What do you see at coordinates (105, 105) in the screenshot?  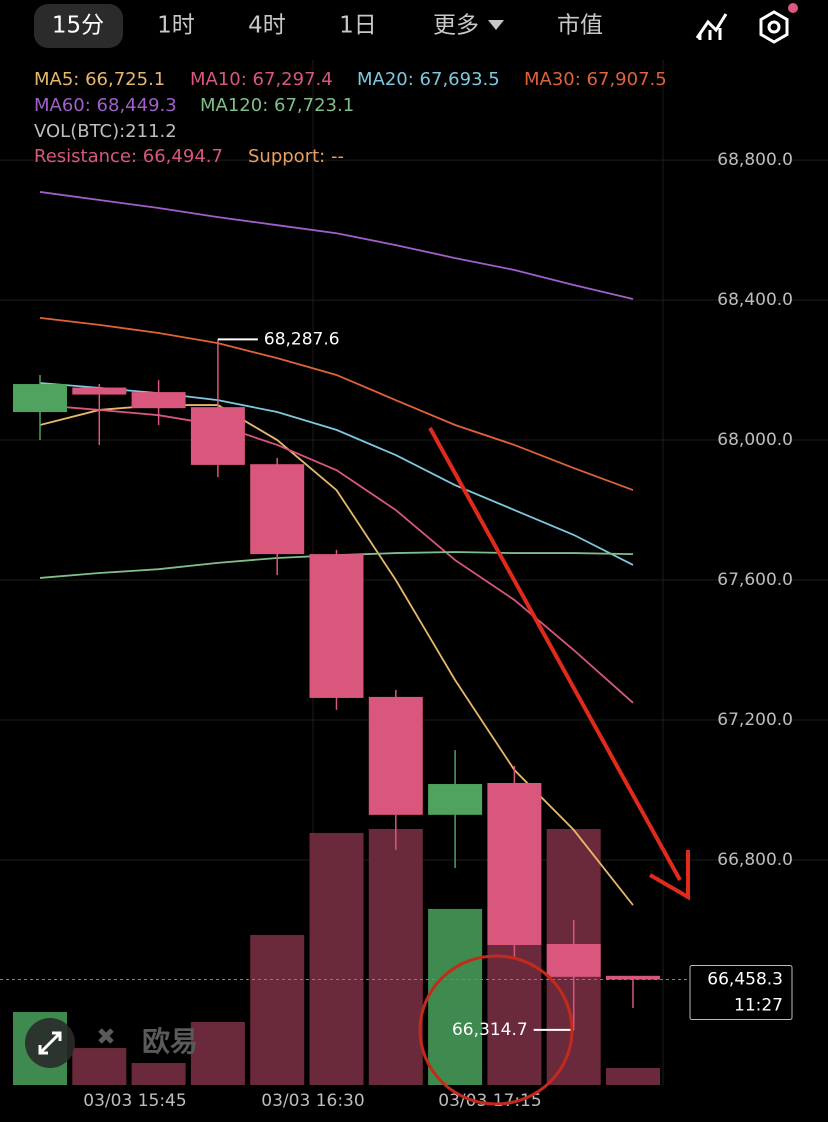 I see `indicator: MA60: 68,449.3` at bounding box center [105, 105].